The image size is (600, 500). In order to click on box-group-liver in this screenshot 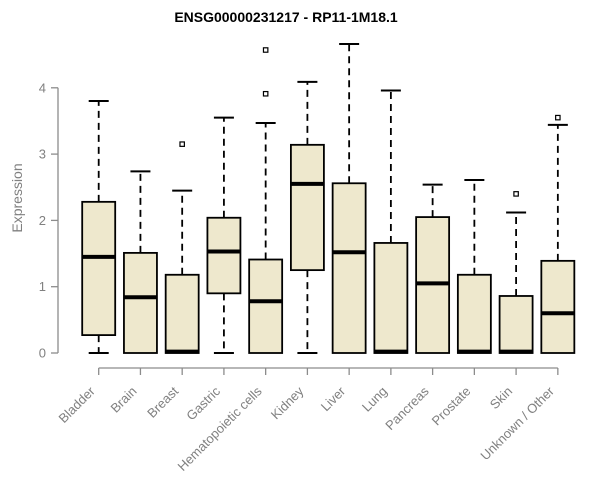, I will do `click(349, 198)`.